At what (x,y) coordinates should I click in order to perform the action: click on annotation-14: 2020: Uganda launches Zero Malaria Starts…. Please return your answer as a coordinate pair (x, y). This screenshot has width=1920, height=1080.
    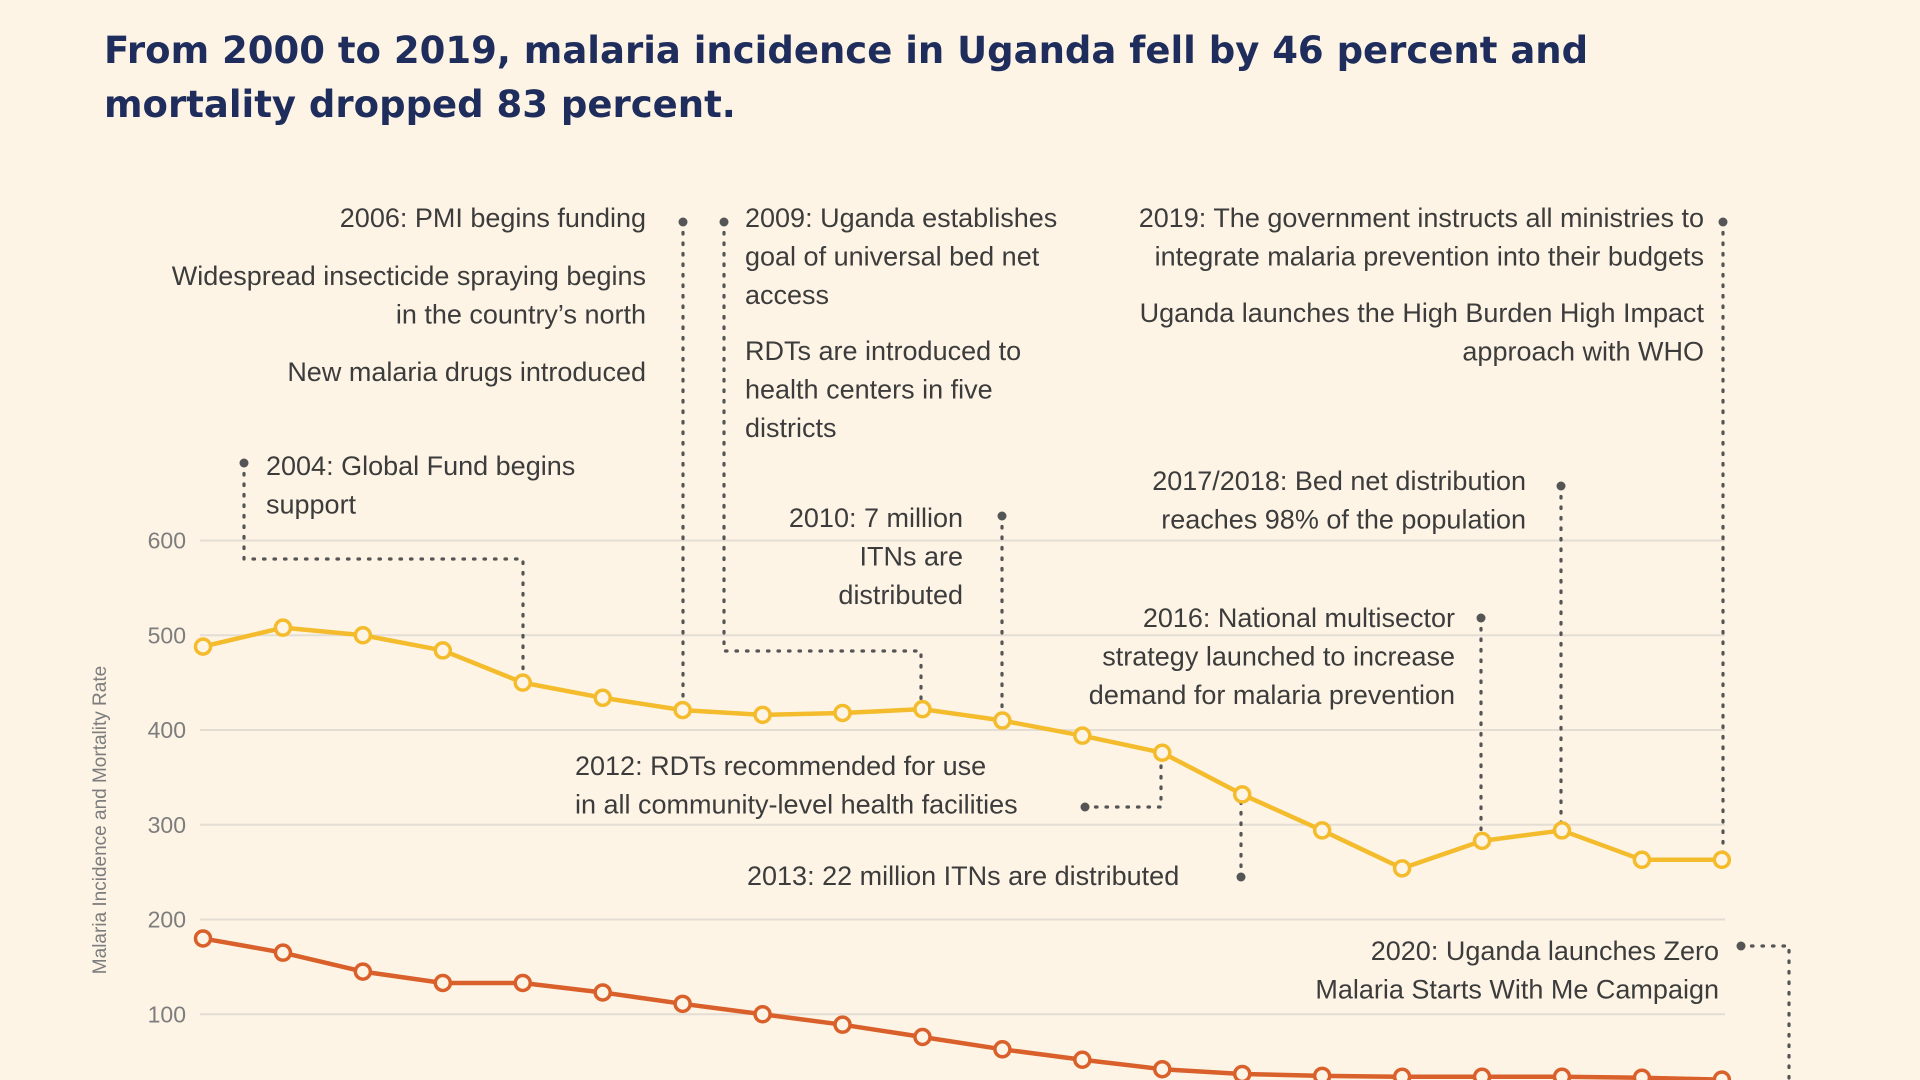
    Looking at the image, I should click on (1517, 970).